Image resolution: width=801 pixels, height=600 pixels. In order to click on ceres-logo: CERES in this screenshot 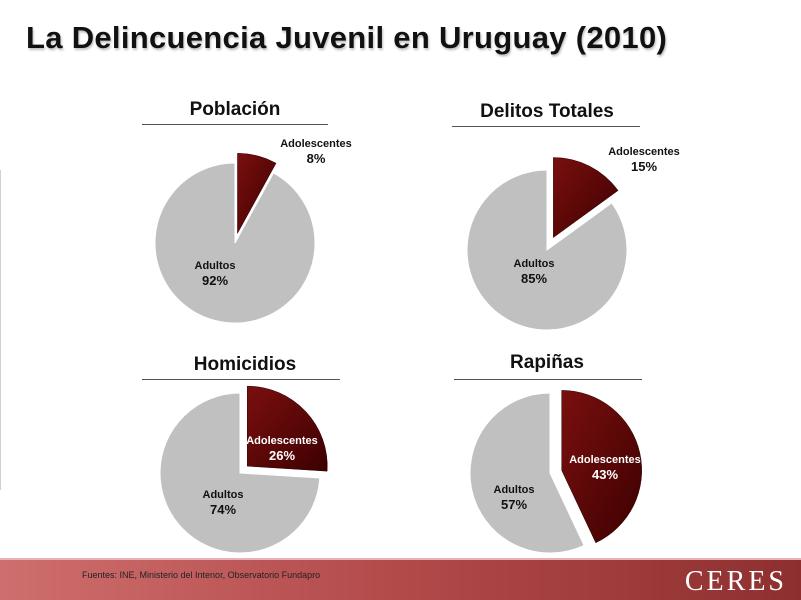, I will do `click(735, 581)`.